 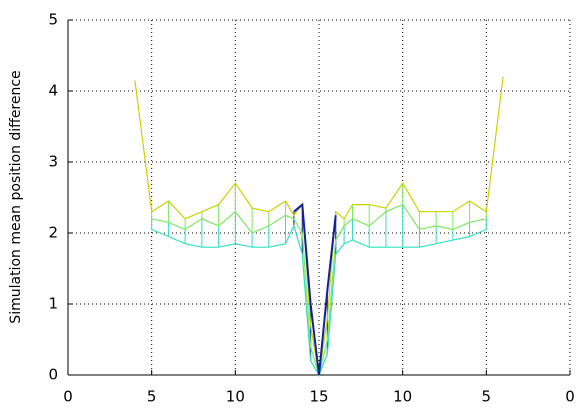 What do you see at coordinates (53, 233) in the screenshot?
I see `y-tick-label: 2` at bounding box center [53, 233].